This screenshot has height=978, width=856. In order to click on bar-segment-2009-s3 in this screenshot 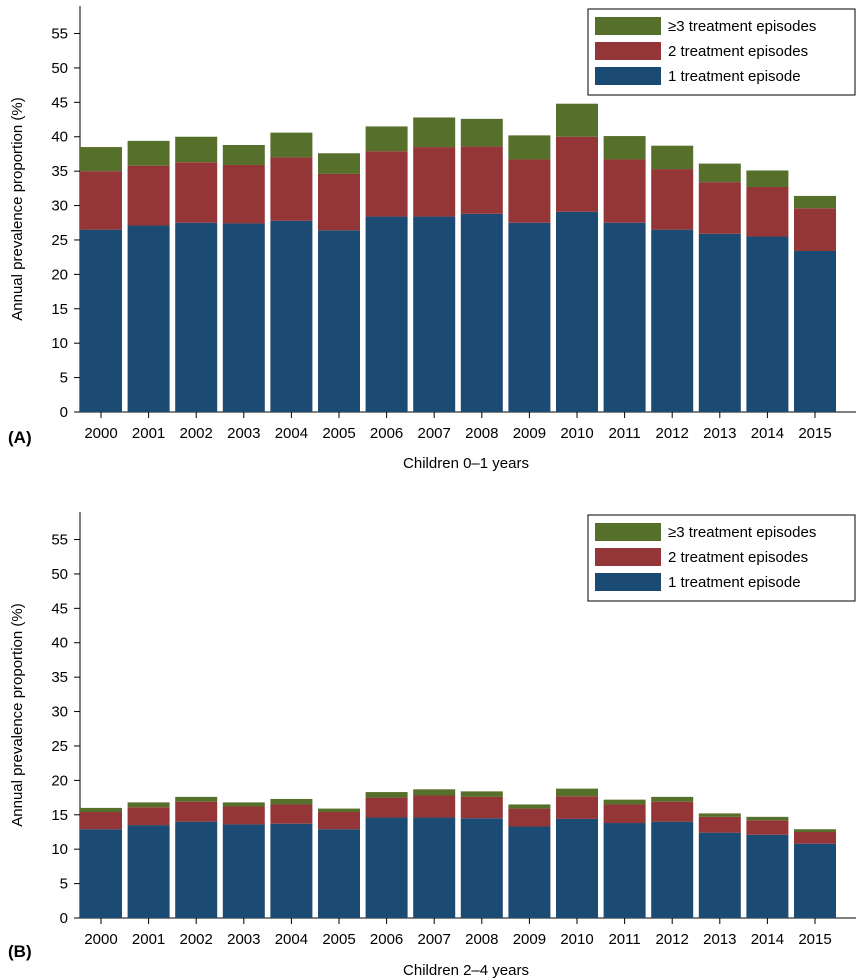, I will do `click(529, 147)`.